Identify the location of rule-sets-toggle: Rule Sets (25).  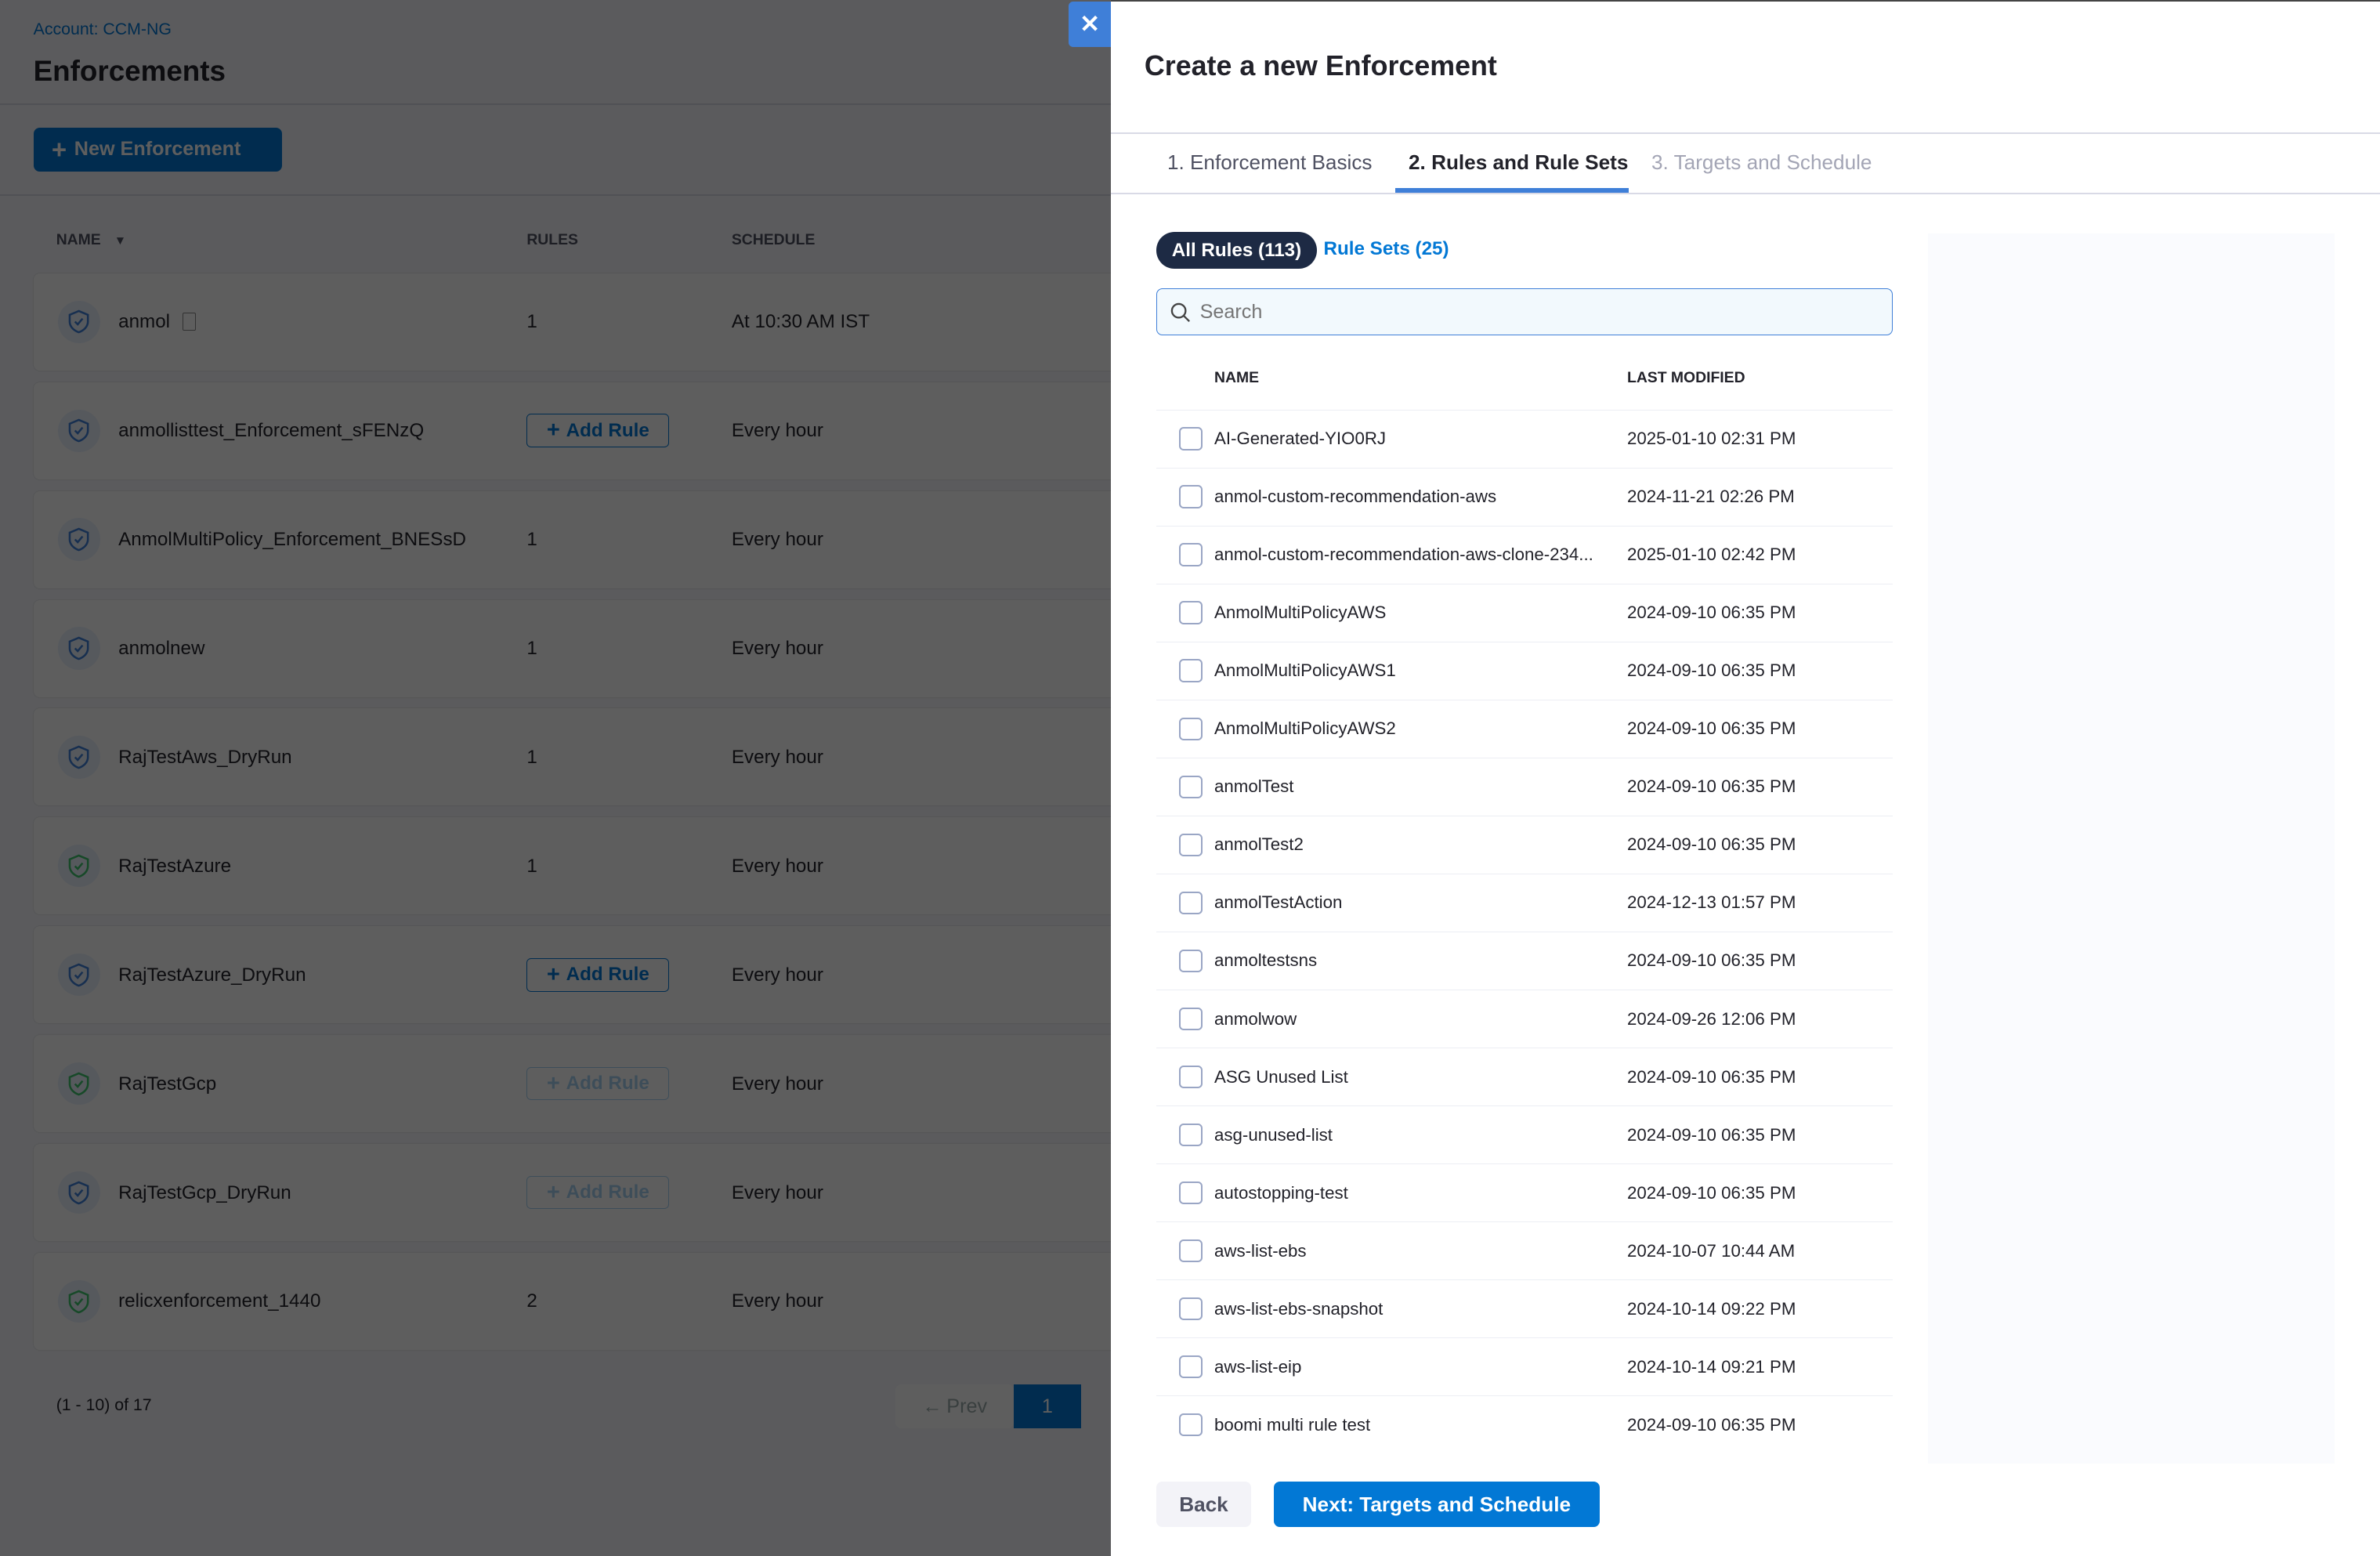
(1386, 249).